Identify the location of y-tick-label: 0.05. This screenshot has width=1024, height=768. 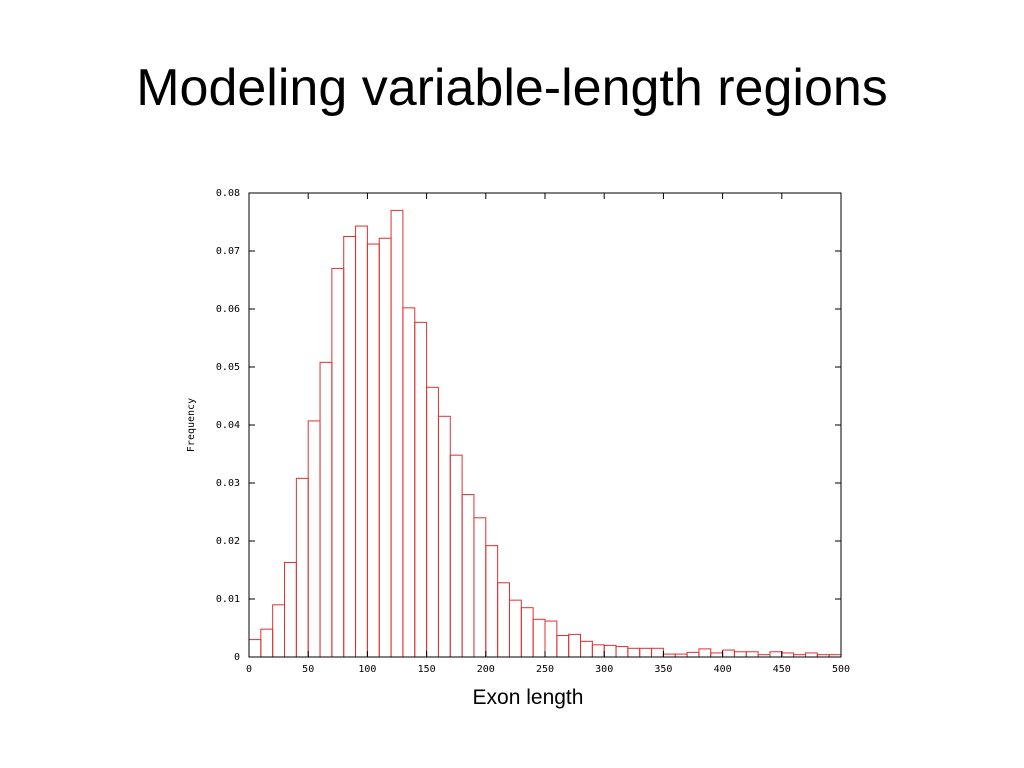
(228, 367).